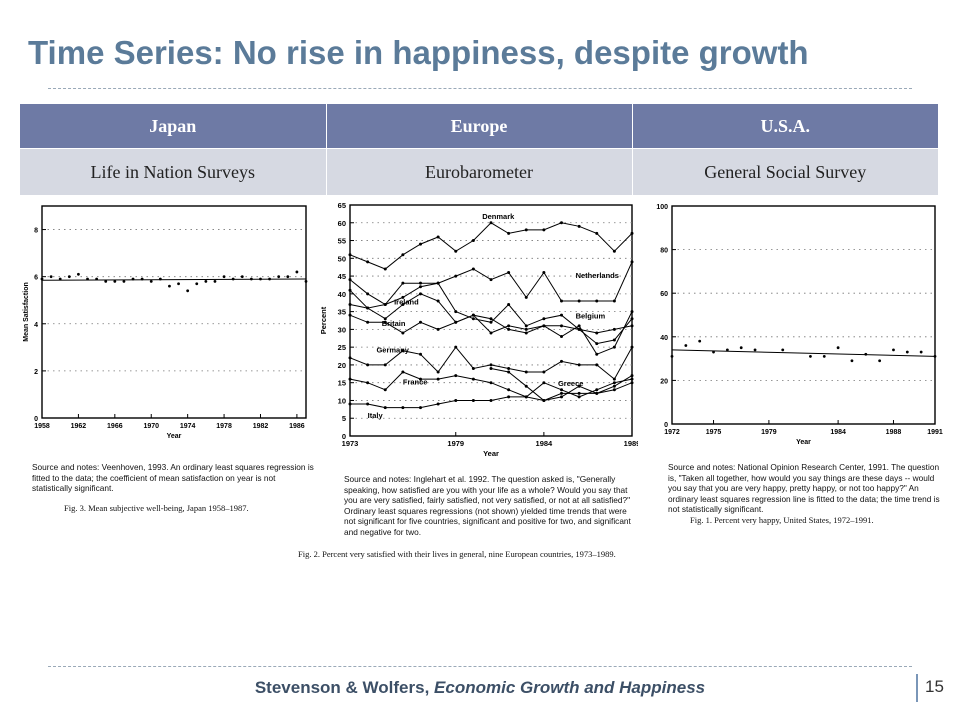  Describe the element at coordinates (173, 126) in the screenshot. I see `header-japan: Japan` at that location.